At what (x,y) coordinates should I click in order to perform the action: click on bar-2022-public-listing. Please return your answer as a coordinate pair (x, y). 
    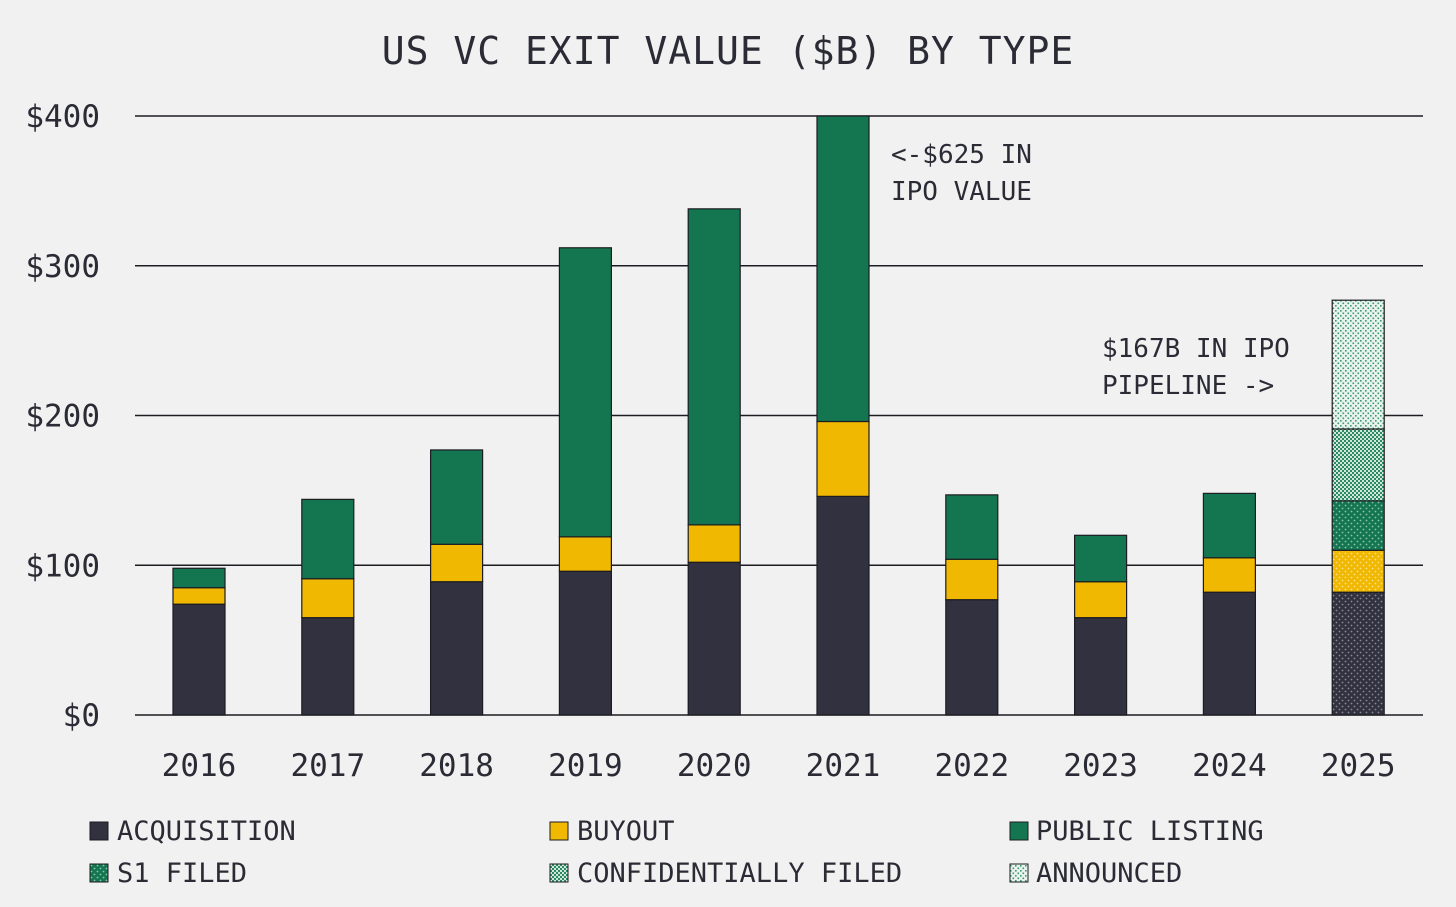
    Looking at the image, I should click on (972, 527).